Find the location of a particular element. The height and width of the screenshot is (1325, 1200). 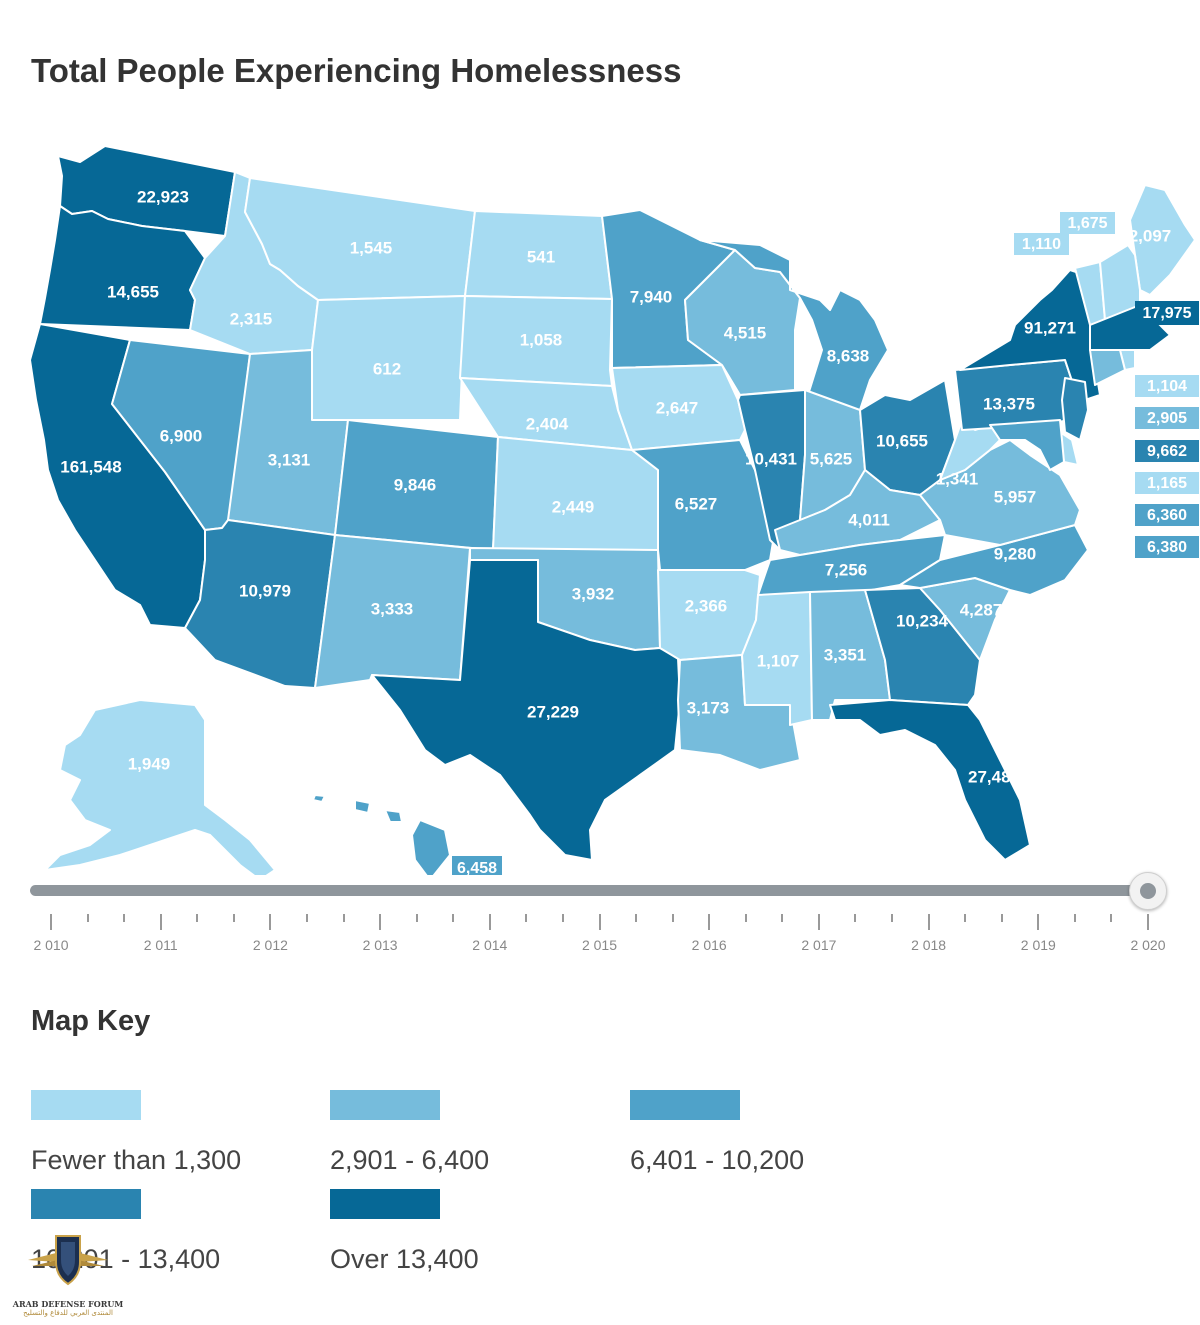

svg-text: 1,104 is located at coordinates (1167, 386).